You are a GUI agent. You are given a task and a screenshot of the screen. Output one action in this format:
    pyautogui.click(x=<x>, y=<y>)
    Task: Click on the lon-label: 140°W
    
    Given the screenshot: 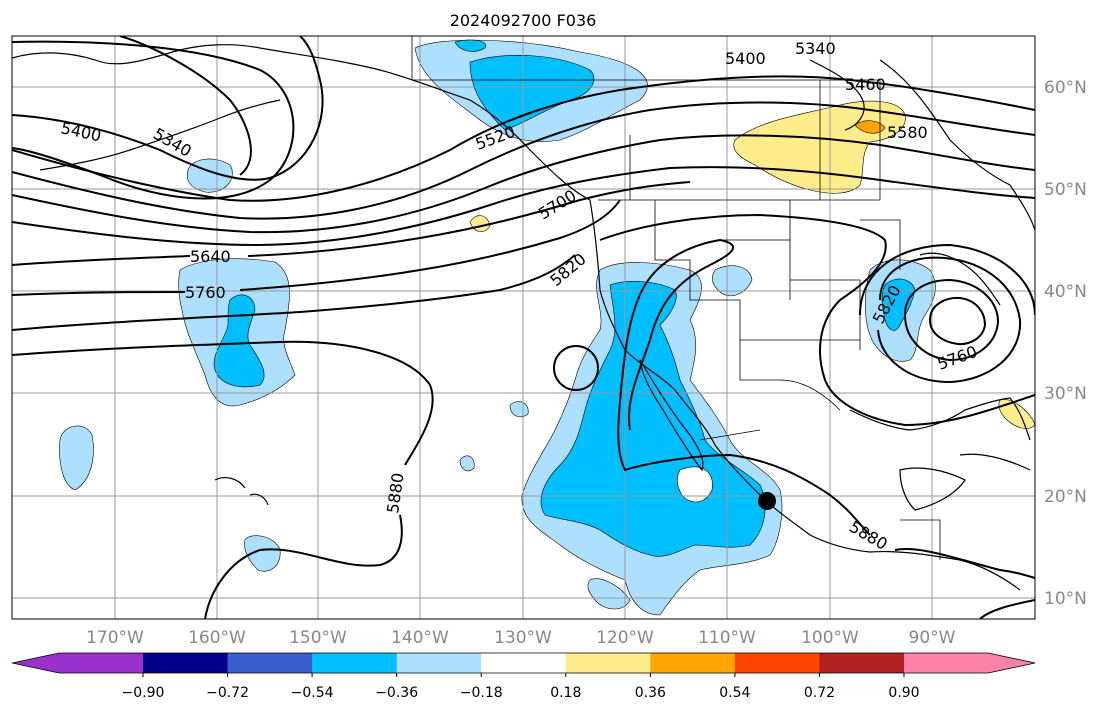 What is the action you would take?
    pyautogui.click(x=420, y=638)
    